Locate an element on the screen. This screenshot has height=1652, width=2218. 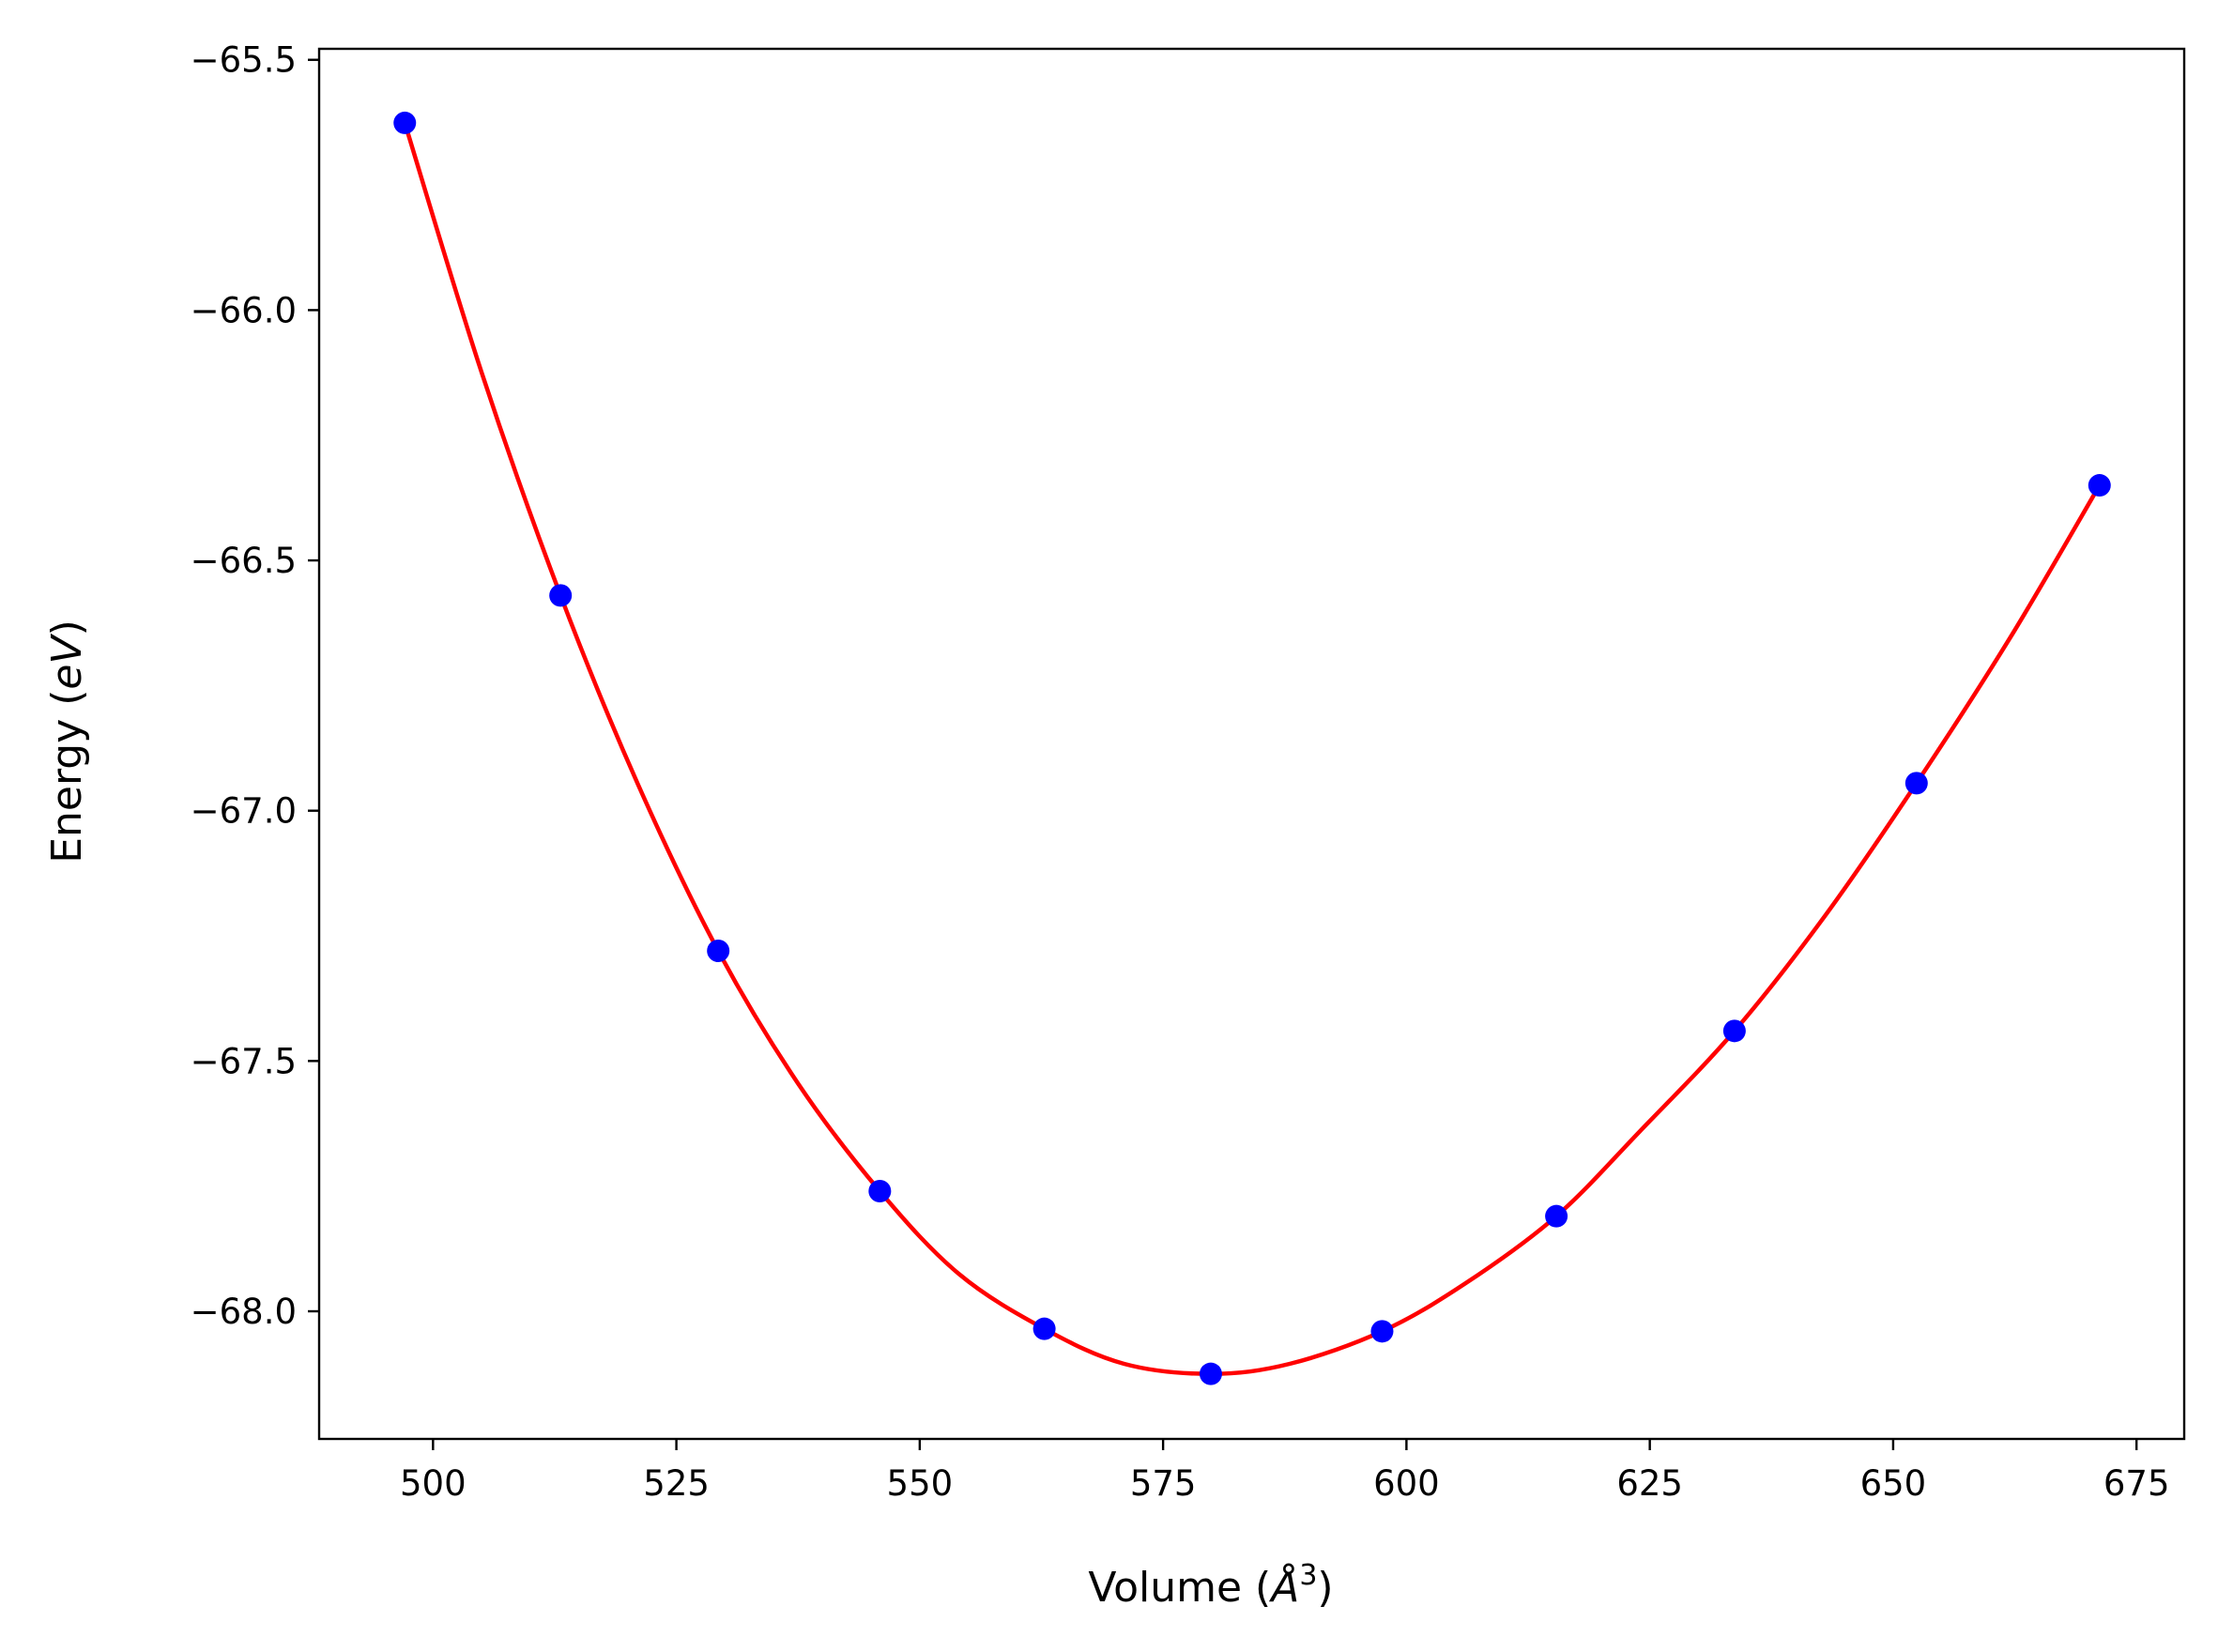
y-tick-label: −68.0 is located at coordinates (244, 1312).